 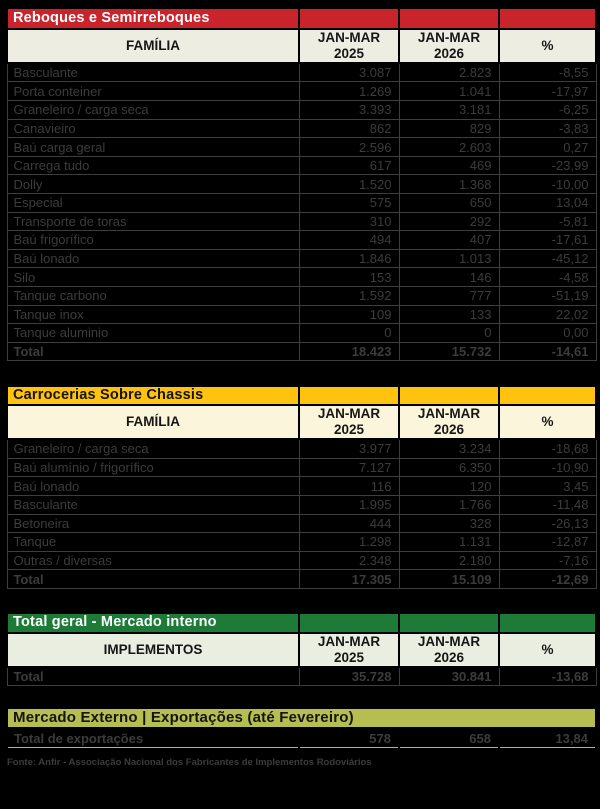 I want to click on table-row: Outras / diversas 2.348 2.180 -7,16, so click(x=301, y=560).